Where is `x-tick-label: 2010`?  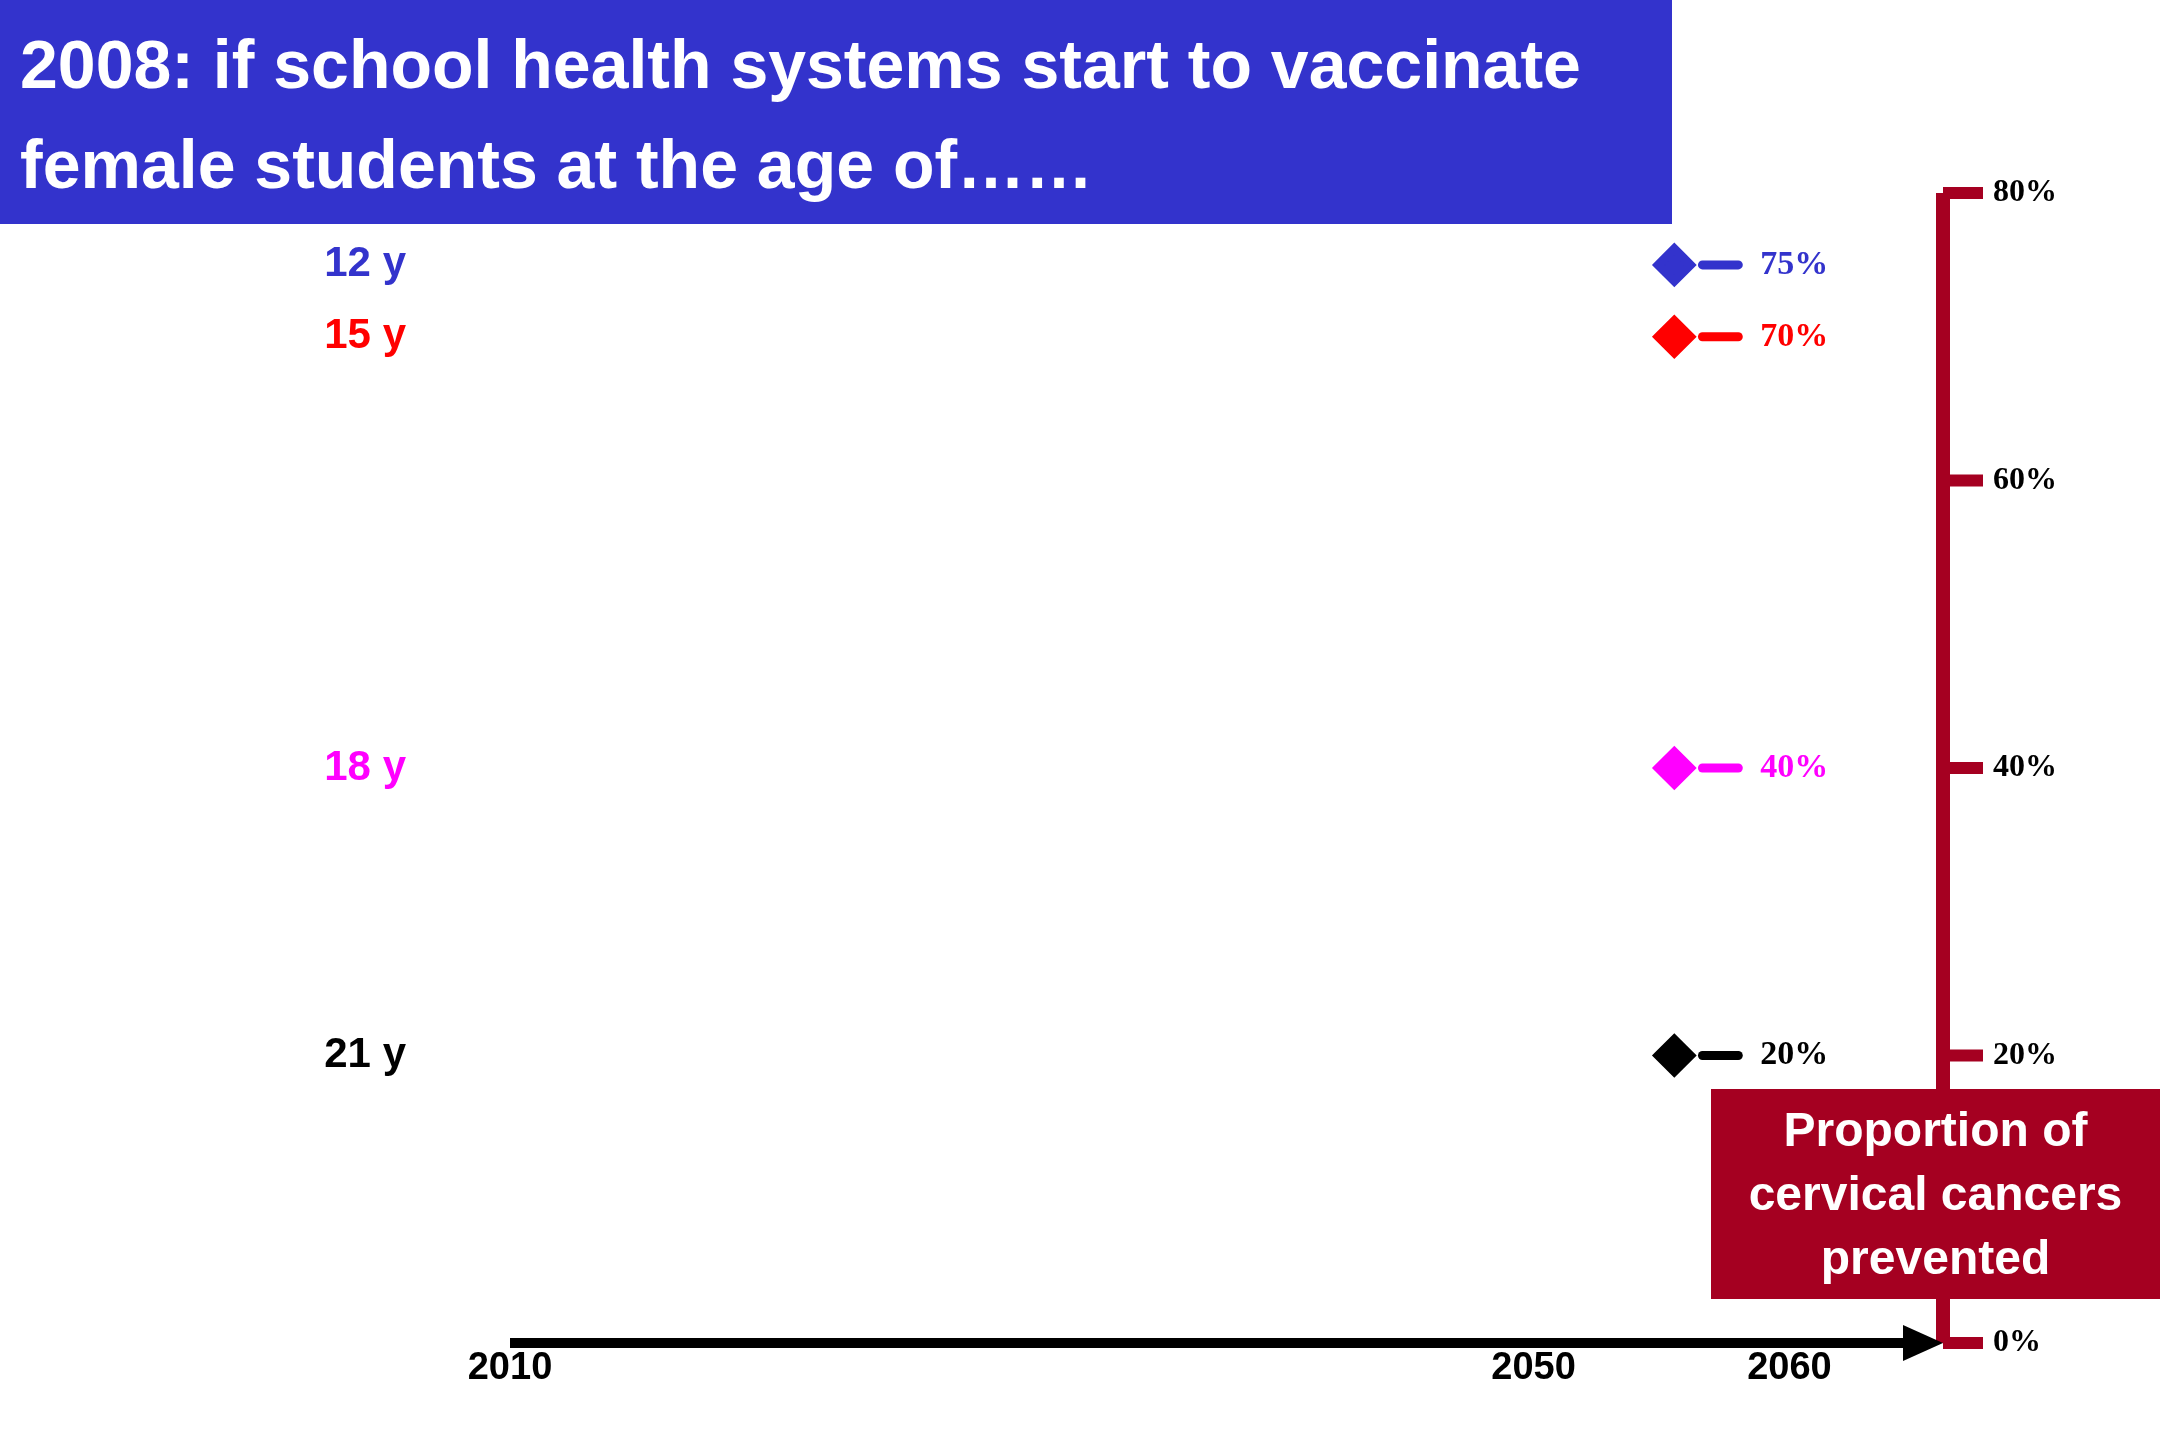
x-tick-label: 2010 is located at coordinates (510, 1366).